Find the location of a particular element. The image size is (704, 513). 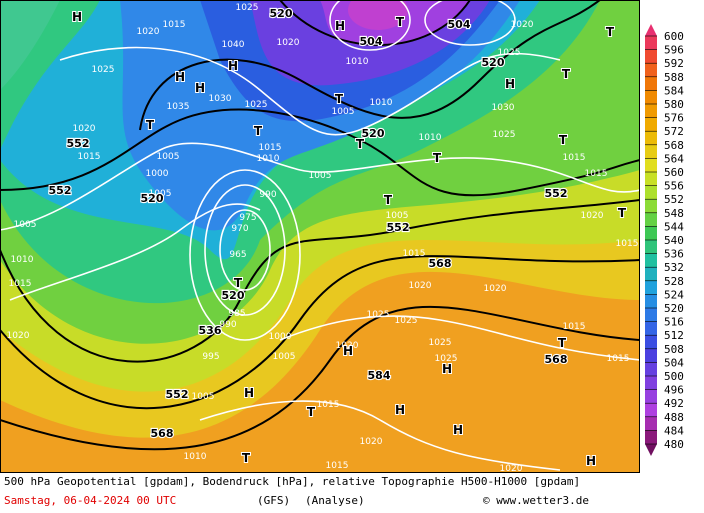

geopotential-label: 584 is located at coordinates (379, 375).